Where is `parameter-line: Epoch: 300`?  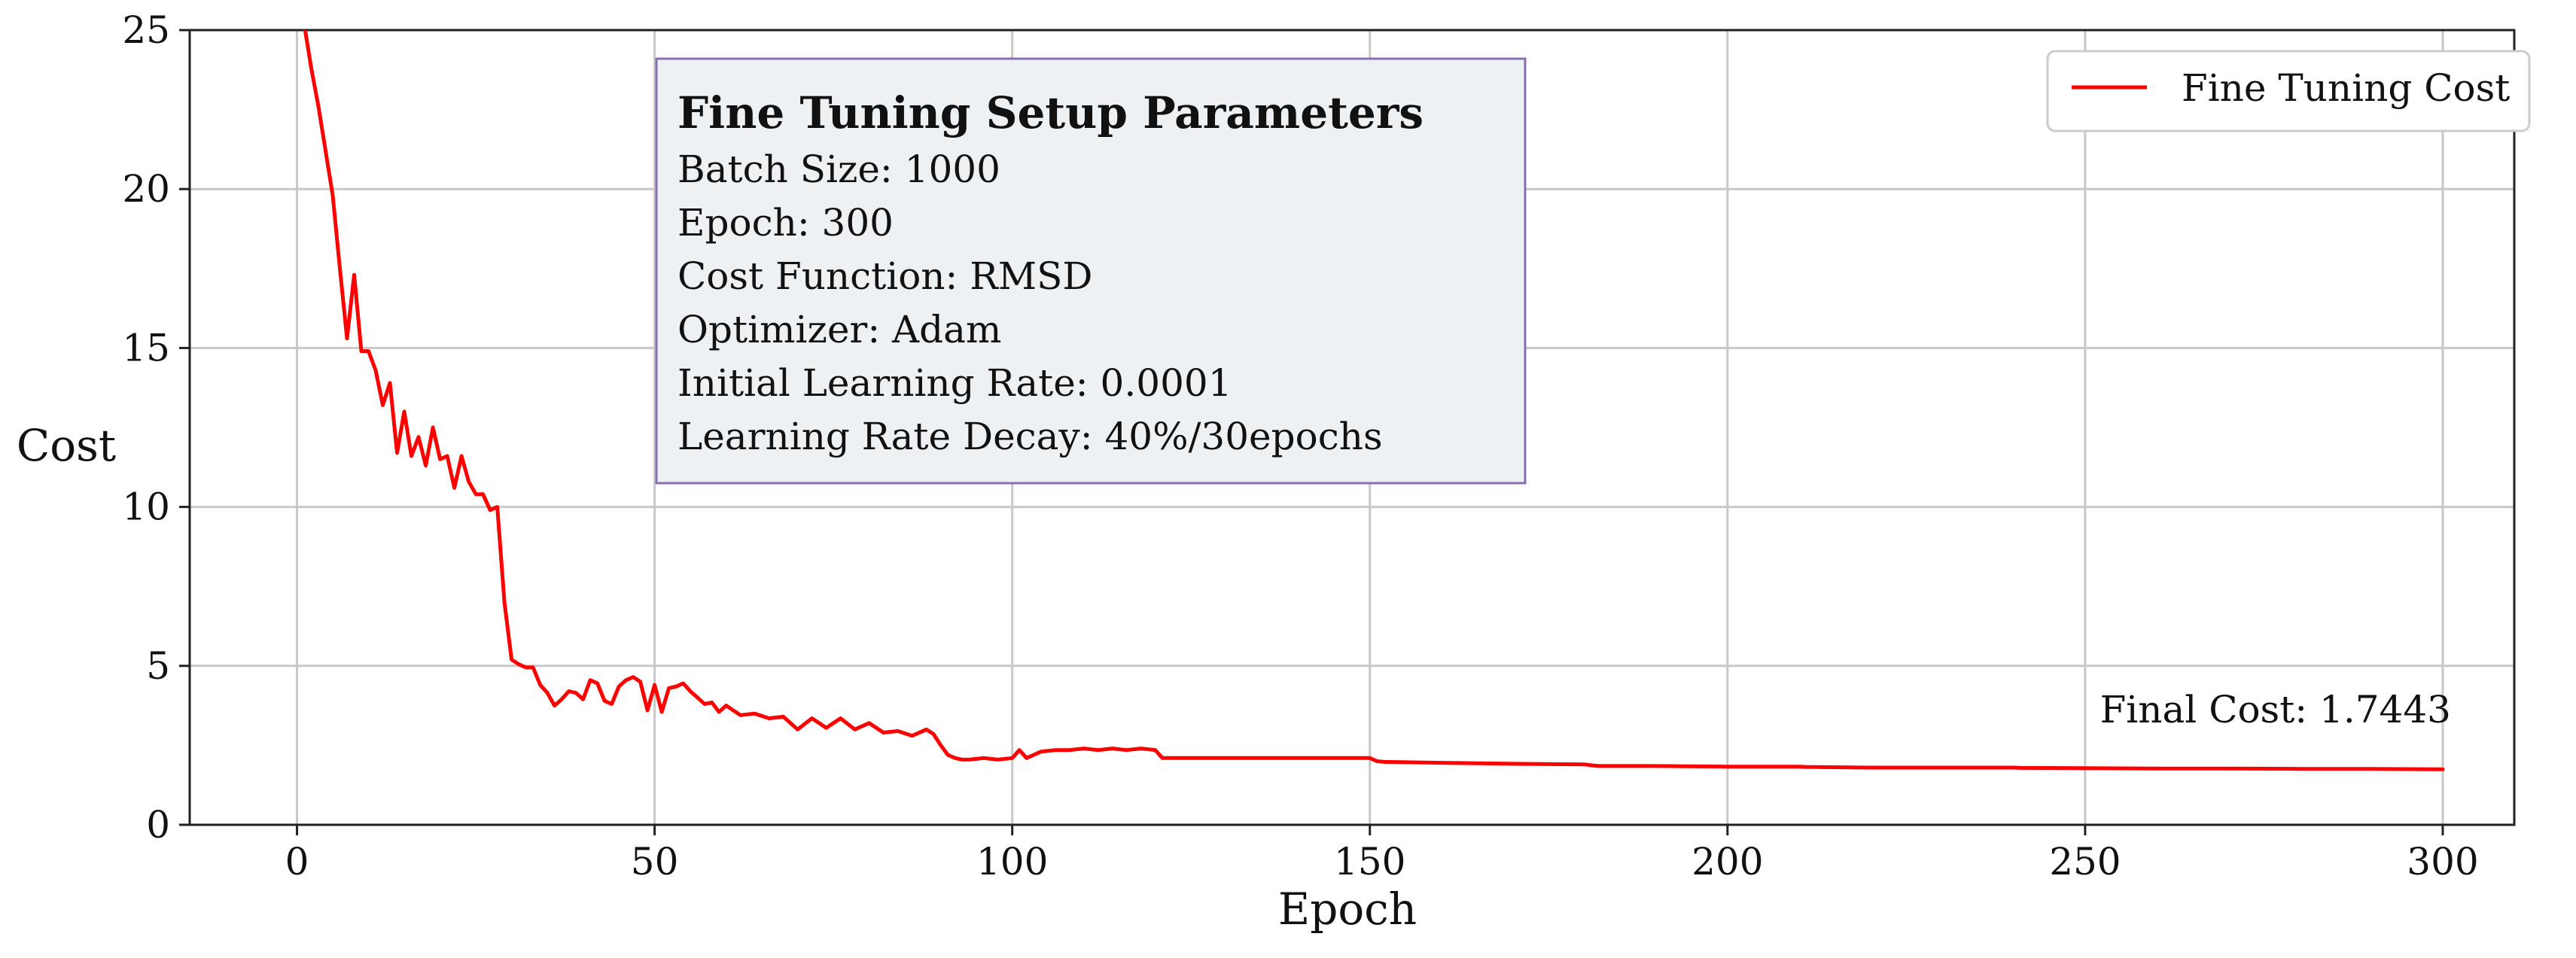
parameter-line: Epoch: 300 is located at coordinates (785, 223).